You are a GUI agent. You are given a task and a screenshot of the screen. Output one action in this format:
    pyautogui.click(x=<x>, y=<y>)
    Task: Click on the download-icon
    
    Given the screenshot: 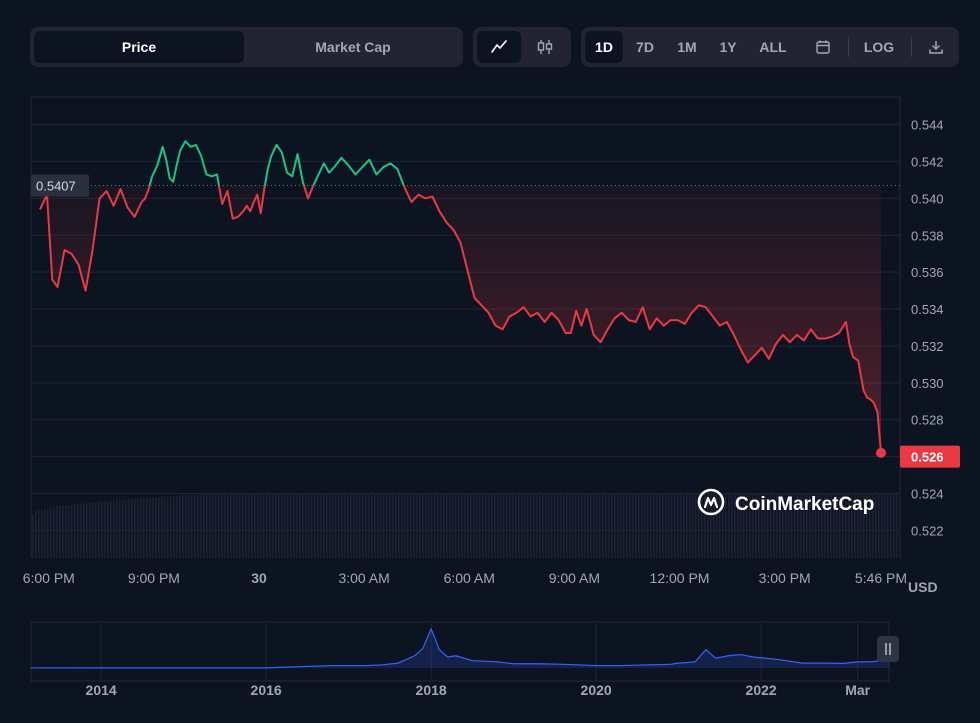 What is the action you would take?
    pyautogui.click(x=936, y=47)
    